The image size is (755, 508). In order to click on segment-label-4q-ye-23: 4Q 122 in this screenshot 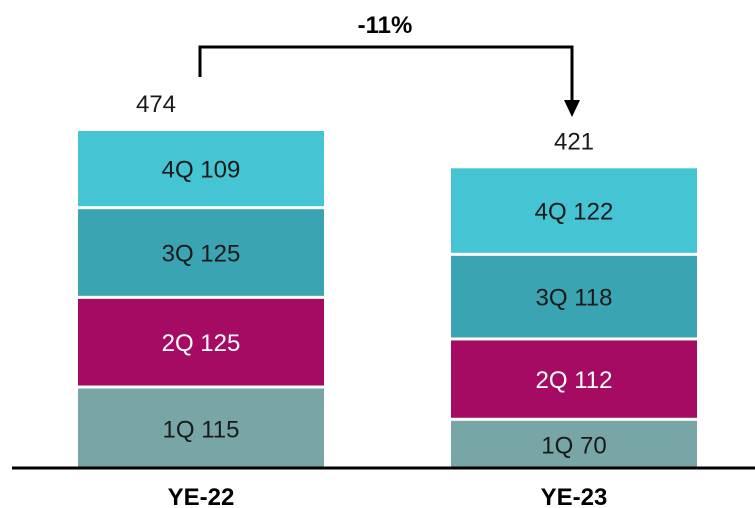, I will do `click(574, 212)`.